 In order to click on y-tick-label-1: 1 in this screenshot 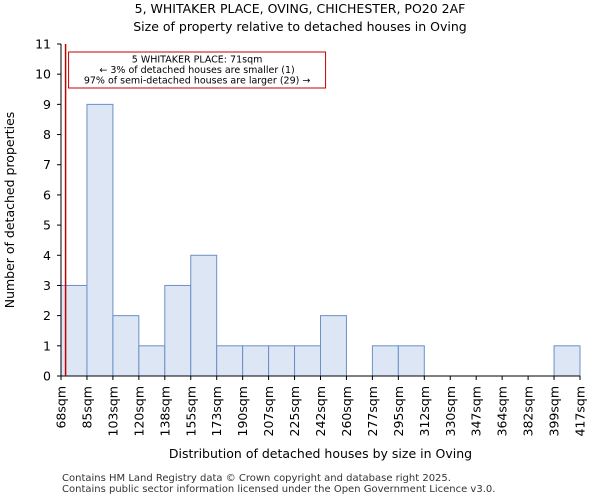, I will do `click(47, 345)`.